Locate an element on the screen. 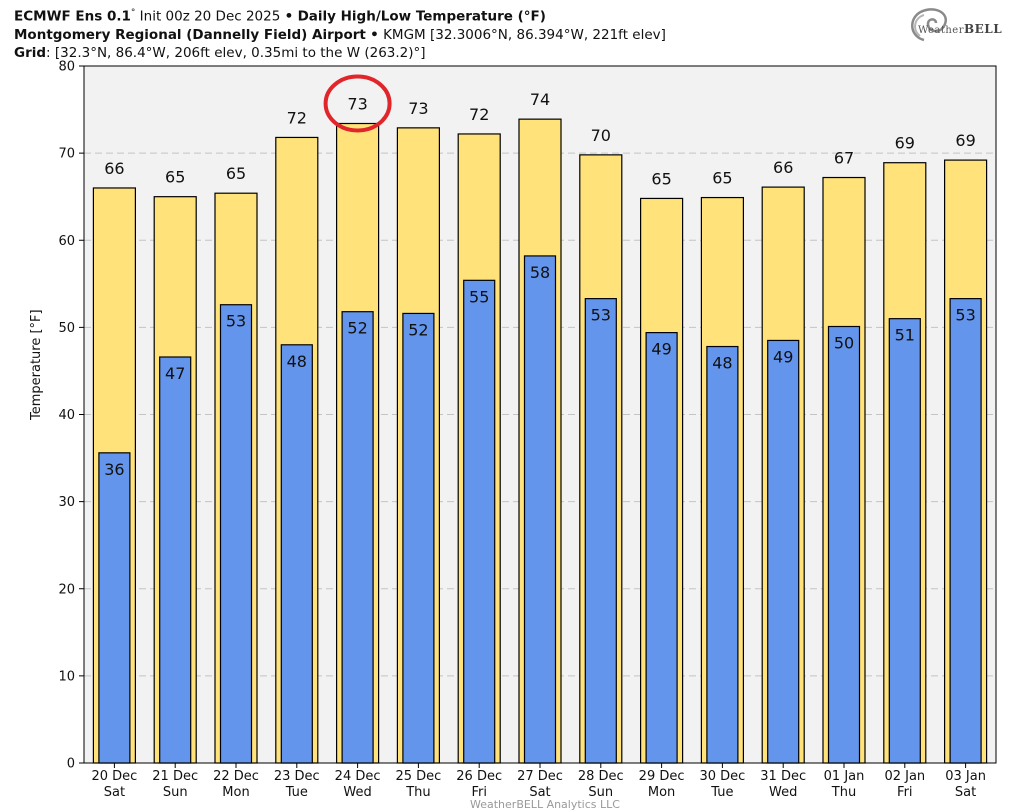  y-tick-label-80: 80 is located at coordinates (66, 67).